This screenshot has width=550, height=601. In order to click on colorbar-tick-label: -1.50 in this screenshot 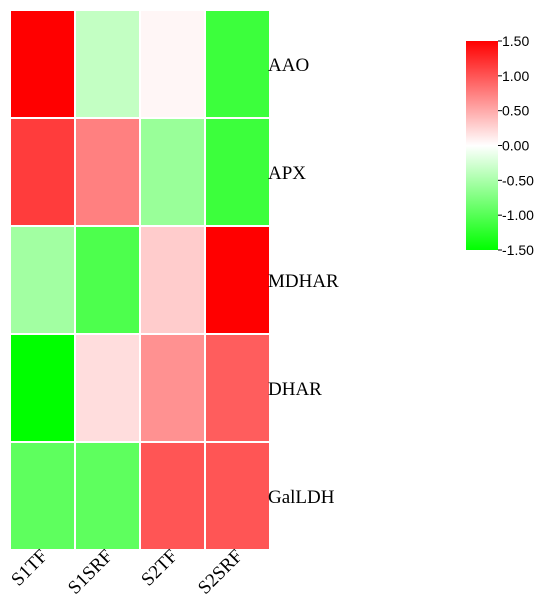, I will do `click(518, 250)`.